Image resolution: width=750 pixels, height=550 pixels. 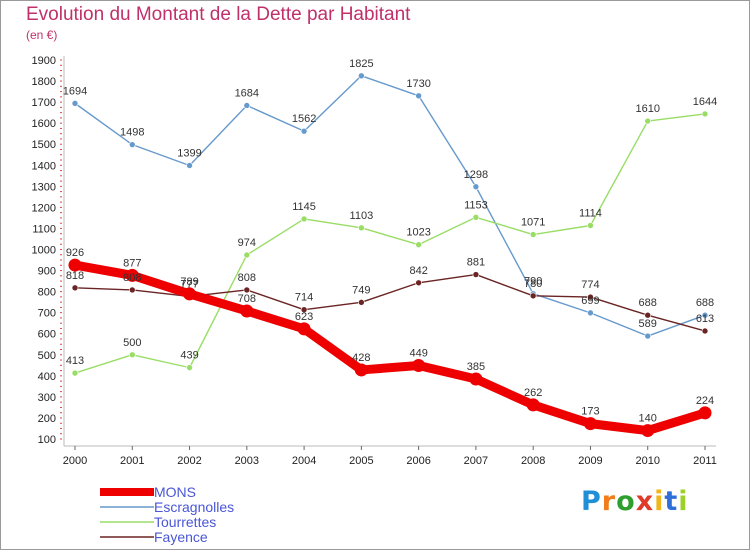 I want to click on logo-letter: P, so click(x=591, y=501).